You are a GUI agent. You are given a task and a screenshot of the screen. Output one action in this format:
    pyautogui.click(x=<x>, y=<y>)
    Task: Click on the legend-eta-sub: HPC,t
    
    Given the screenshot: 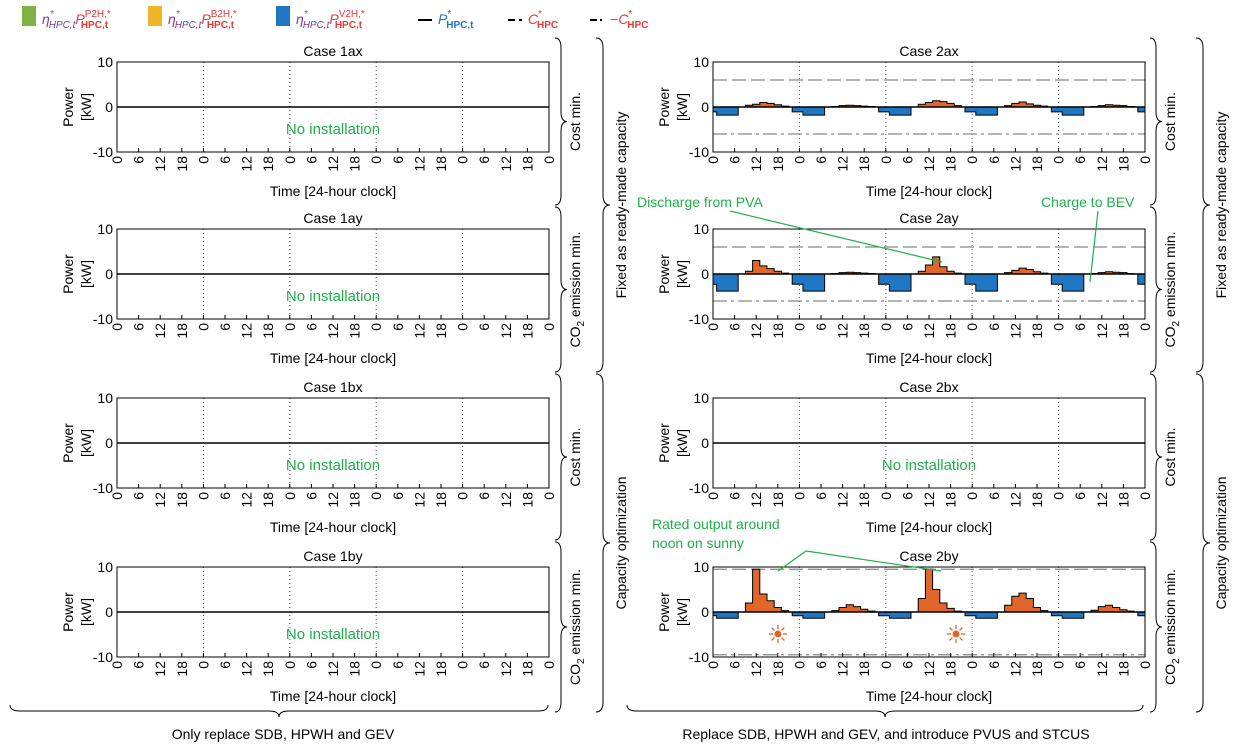 What is the action you would take?
    pyautogui.click(x=317, y=25)
    